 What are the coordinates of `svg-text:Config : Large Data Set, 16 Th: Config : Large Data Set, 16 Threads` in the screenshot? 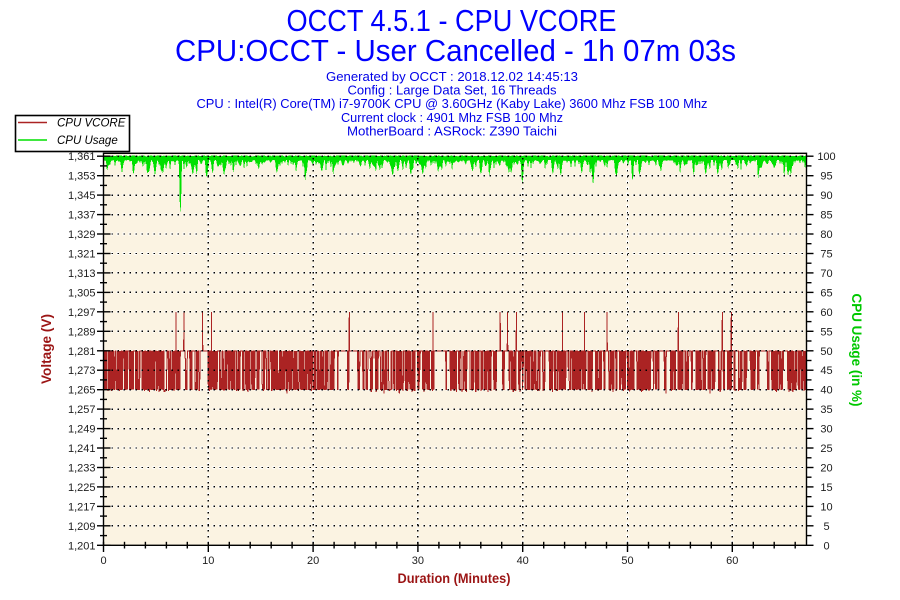 It's located at (453, 90).